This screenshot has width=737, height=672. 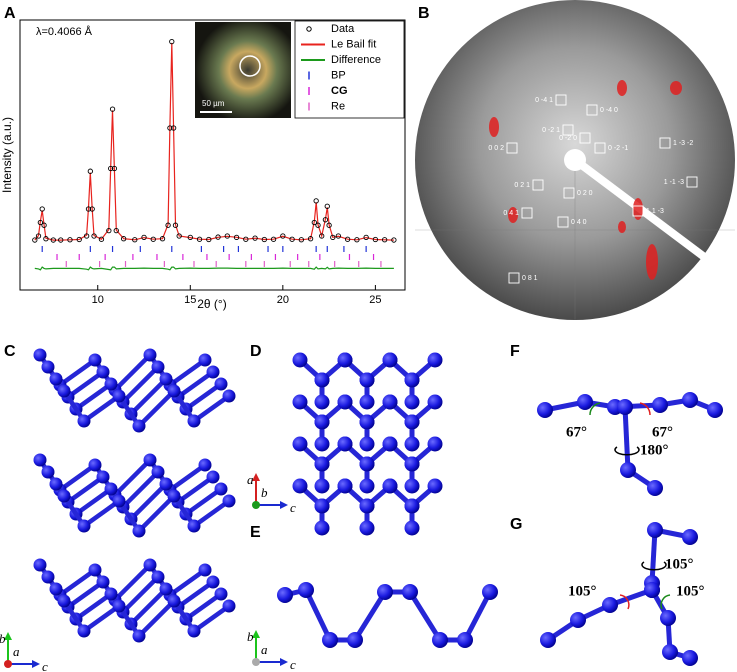 I want to click on bragg-spots, so click(x=585, y=180).